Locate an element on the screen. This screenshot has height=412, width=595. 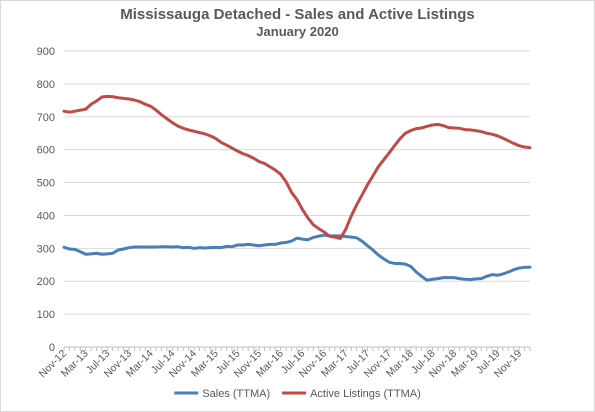
y-tick-label: 800 is located at coordinates (46, 85).